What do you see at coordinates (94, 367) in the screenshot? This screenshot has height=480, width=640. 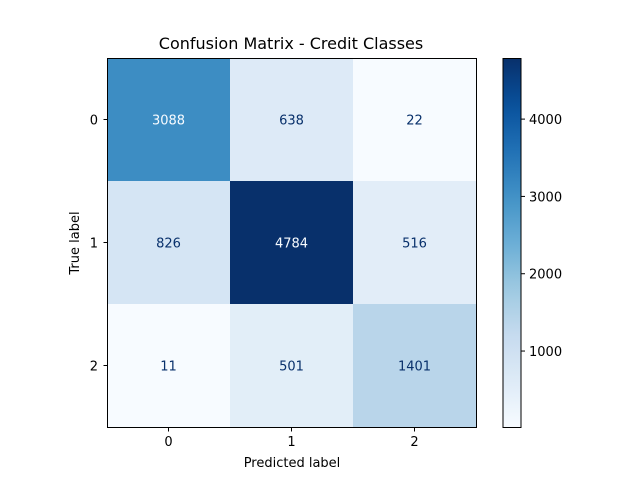 I see `y-tick-label: 2` at bounding box center [94, 367].